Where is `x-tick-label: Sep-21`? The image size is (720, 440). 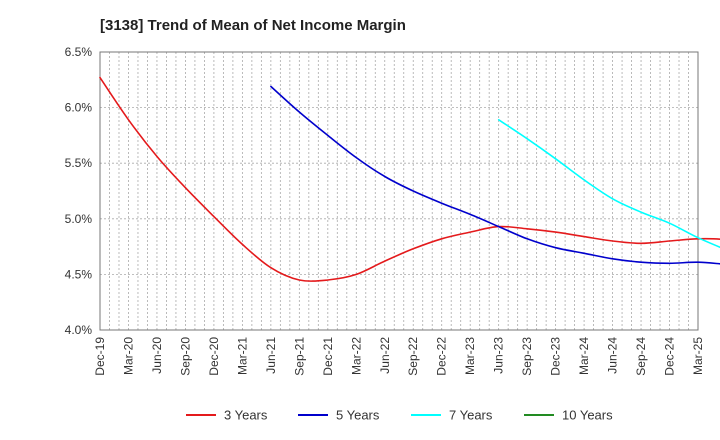 x-tick-label: Sep-21 is located at coordinates (299, 356).